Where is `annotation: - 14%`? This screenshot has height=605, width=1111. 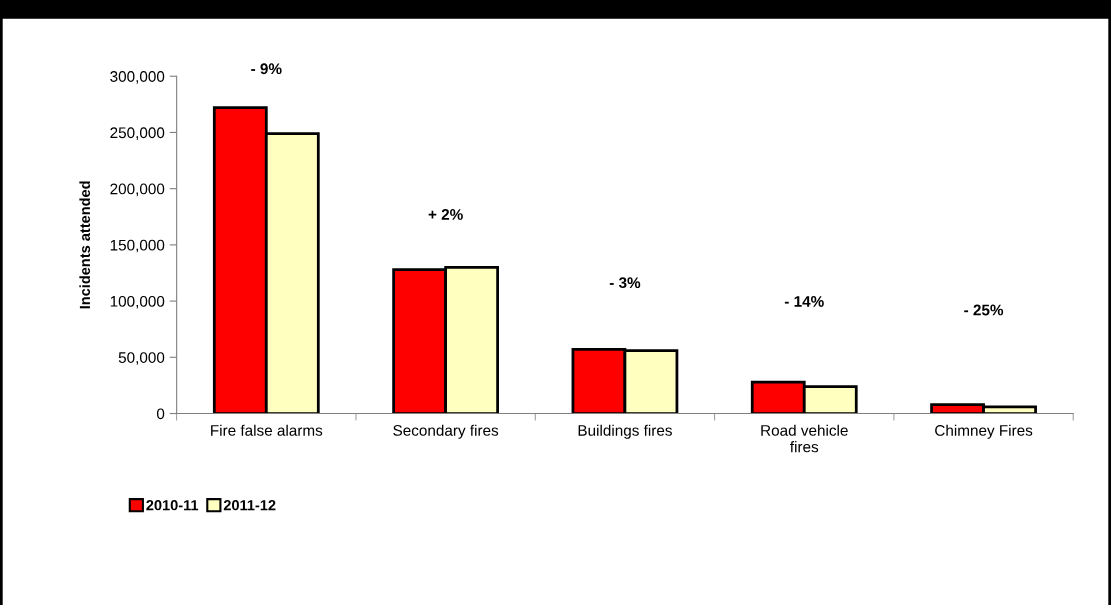
annotation: - 14% is located at coordinates (804, 301).